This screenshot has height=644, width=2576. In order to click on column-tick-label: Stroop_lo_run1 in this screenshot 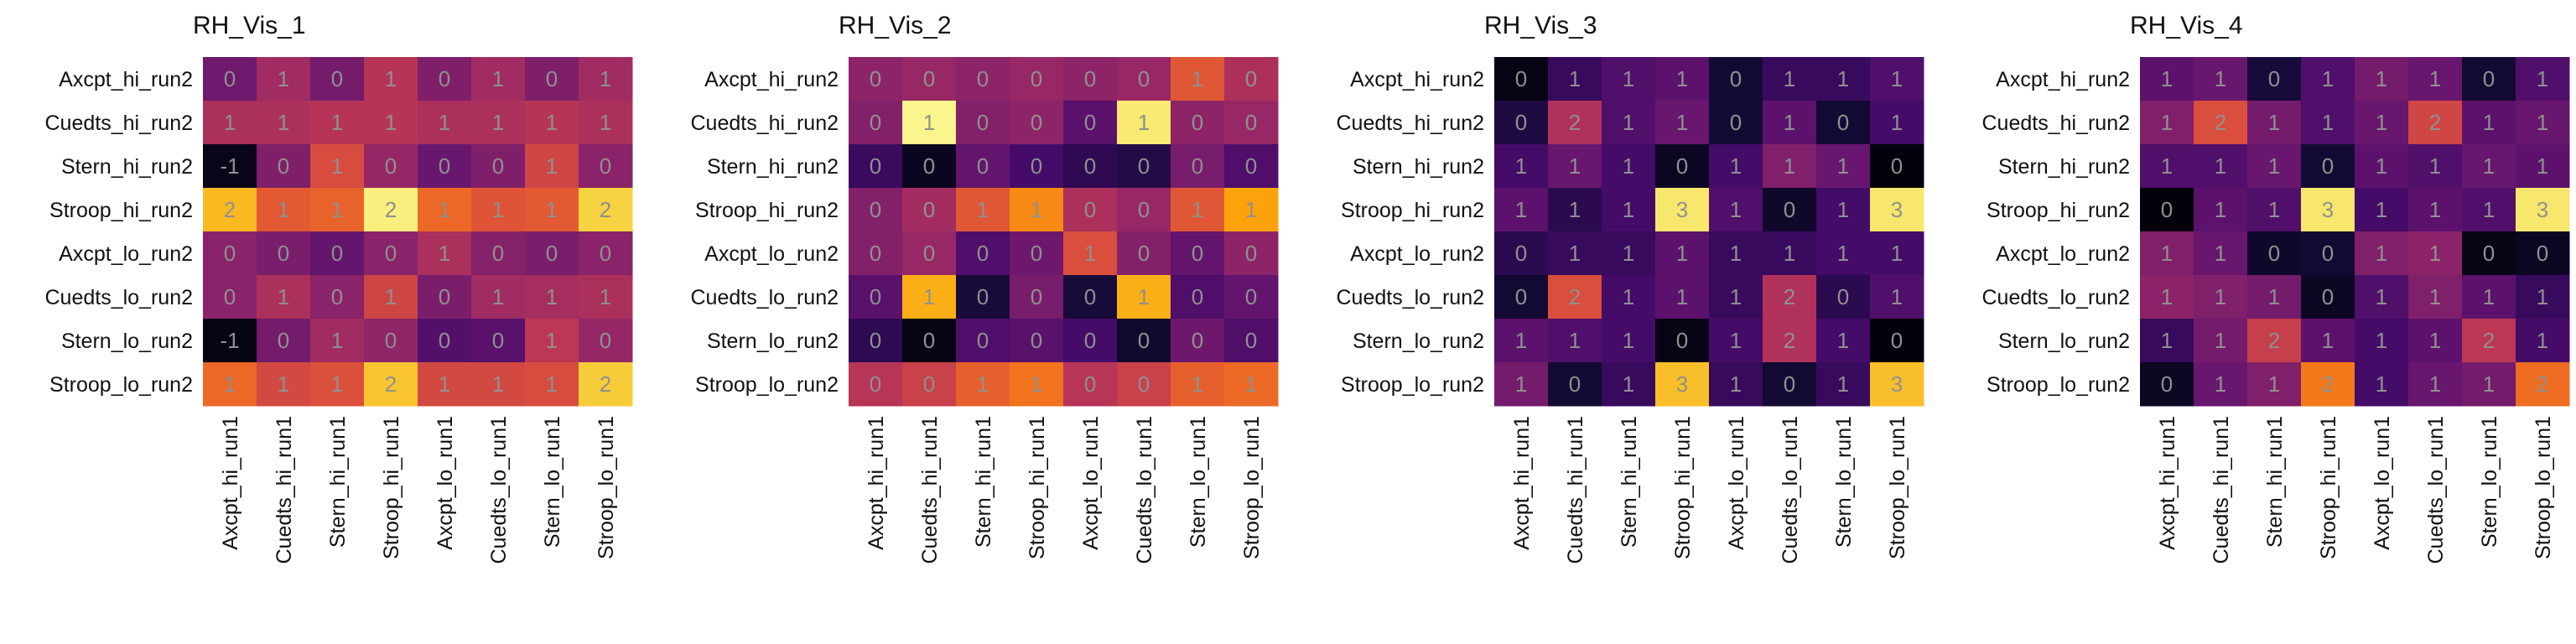, I will do `click(606, 487)`.